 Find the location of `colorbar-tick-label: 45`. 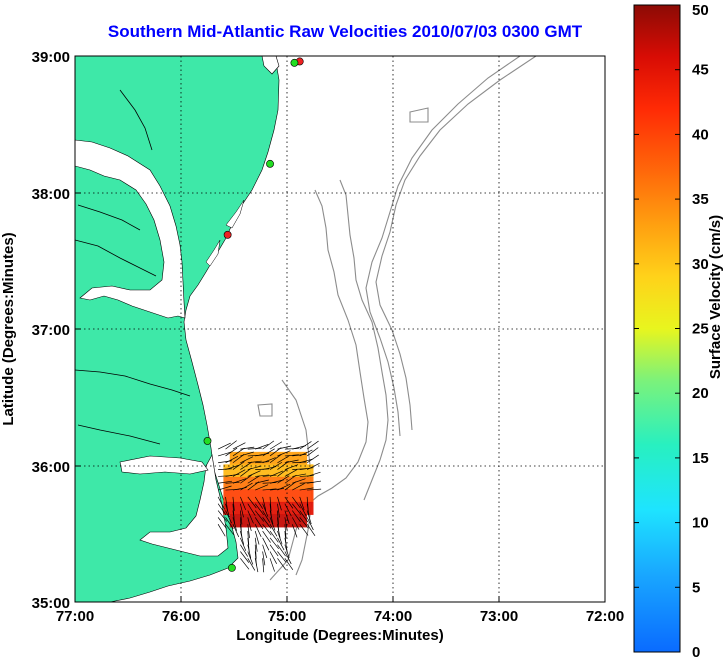

colorbar-tick-label: 45 is located at coordinates (700, 70).